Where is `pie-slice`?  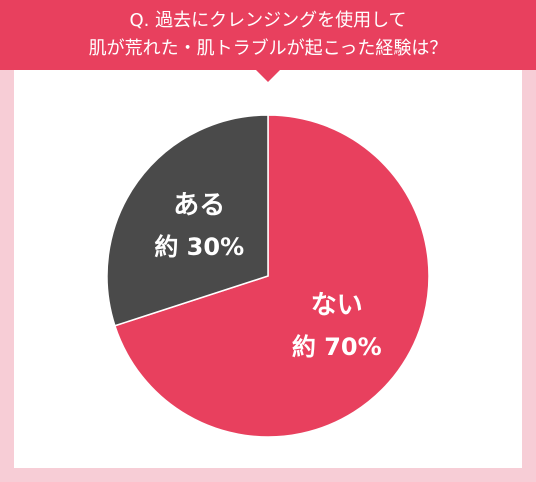
pie-slice is located at coordinates (187, 220).